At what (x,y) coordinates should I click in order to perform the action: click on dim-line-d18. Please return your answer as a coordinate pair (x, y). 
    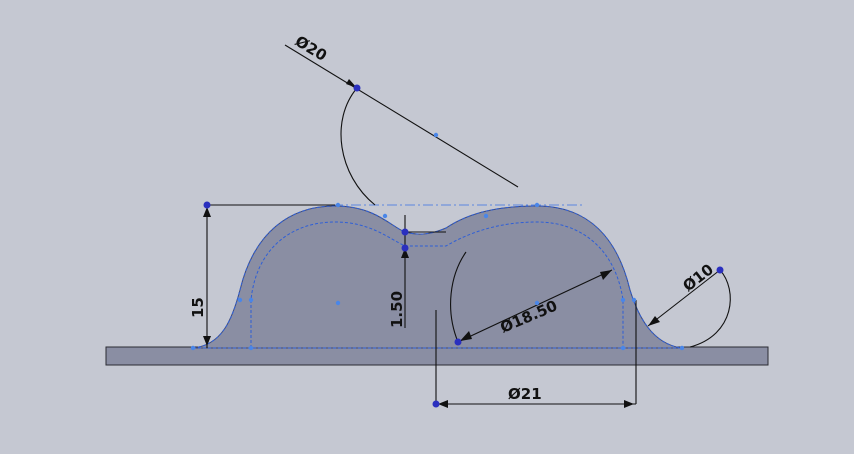
    Looking at the image, I should click on (535, 306).